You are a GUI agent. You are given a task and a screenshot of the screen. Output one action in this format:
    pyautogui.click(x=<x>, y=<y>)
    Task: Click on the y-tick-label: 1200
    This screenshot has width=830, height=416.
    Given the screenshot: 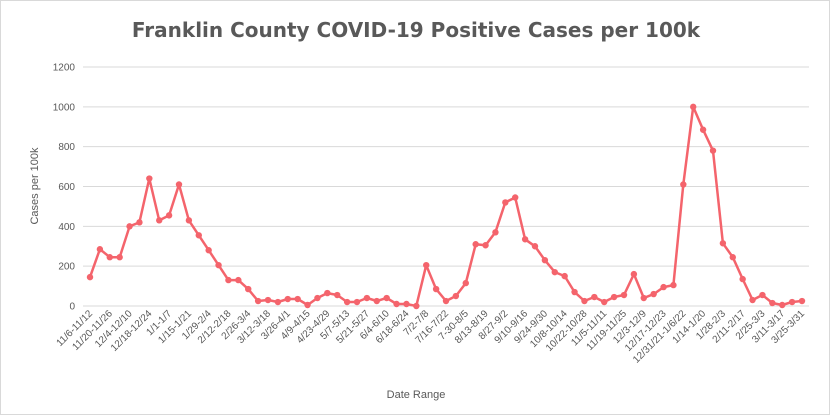 What is the action you would take?
    pyautogui.click(x=64, y=68)
    